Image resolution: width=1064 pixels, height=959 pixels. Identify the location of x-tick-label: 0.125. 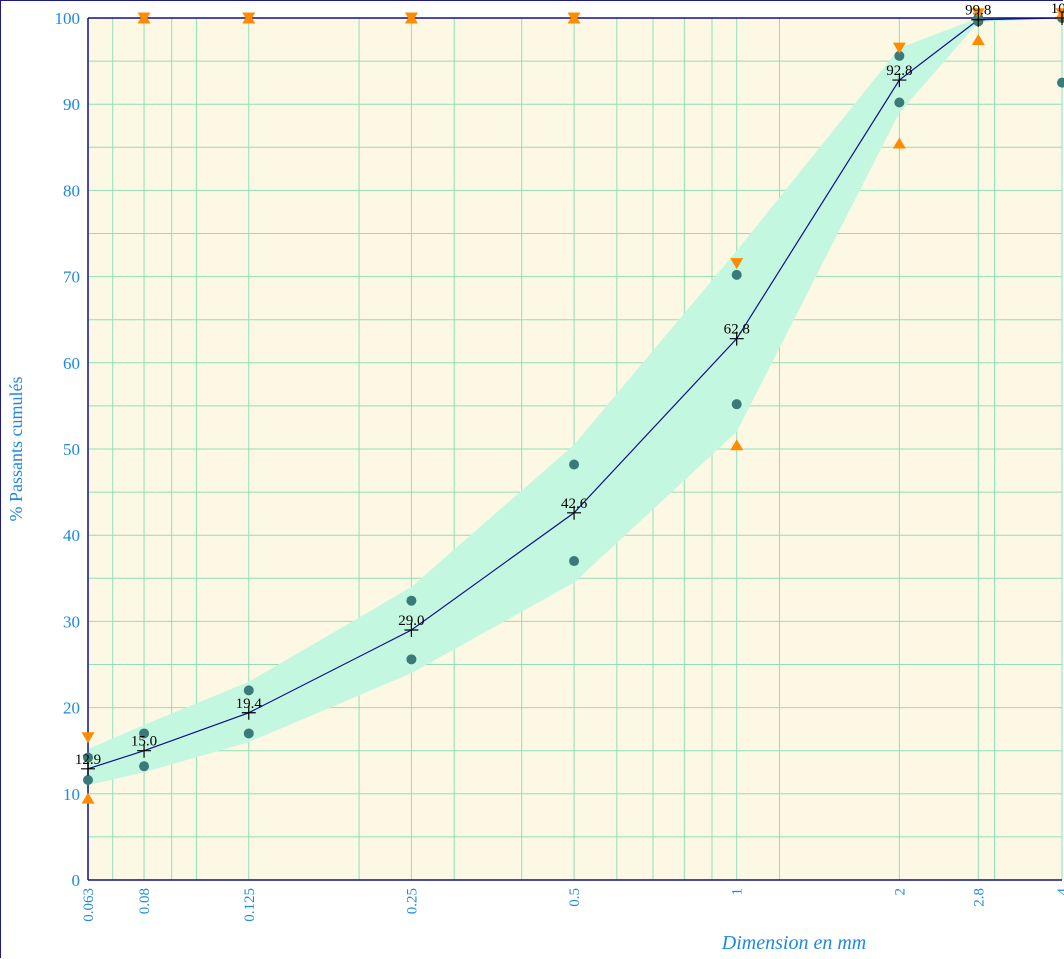
(250, 905).